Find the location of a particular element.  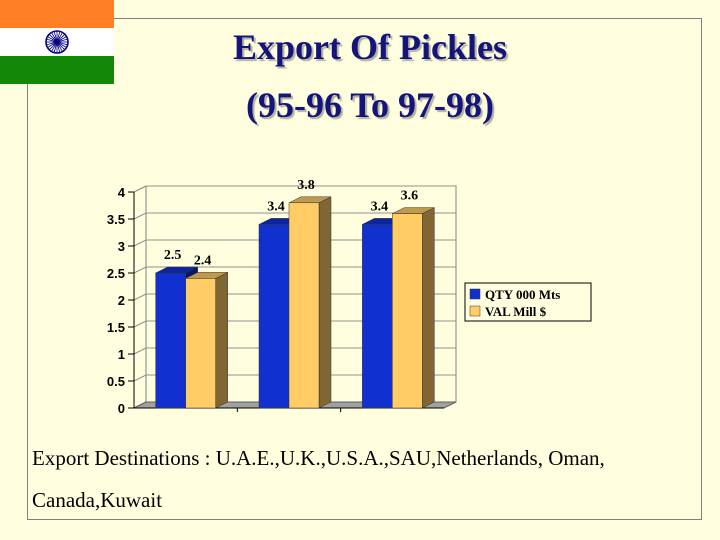

y-tick-label: 1.5 is located at coordinates (116, 327).